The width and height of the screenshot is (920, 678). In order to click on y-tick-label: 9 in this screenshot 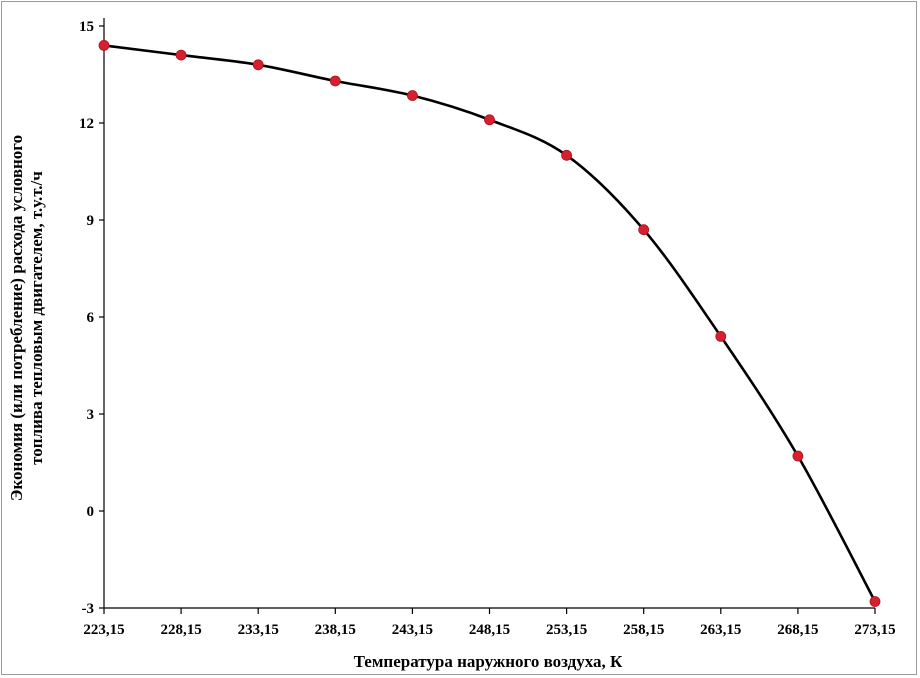, I will do `click(91, 221)`.